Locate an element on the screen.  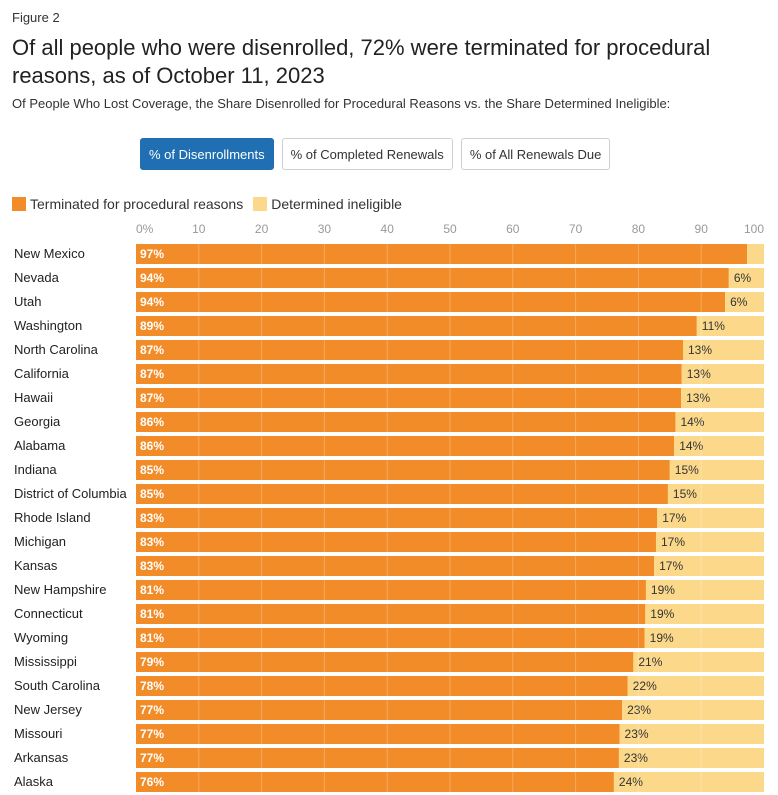
x-tick-label: 0% is located at coordinates (145, 229).